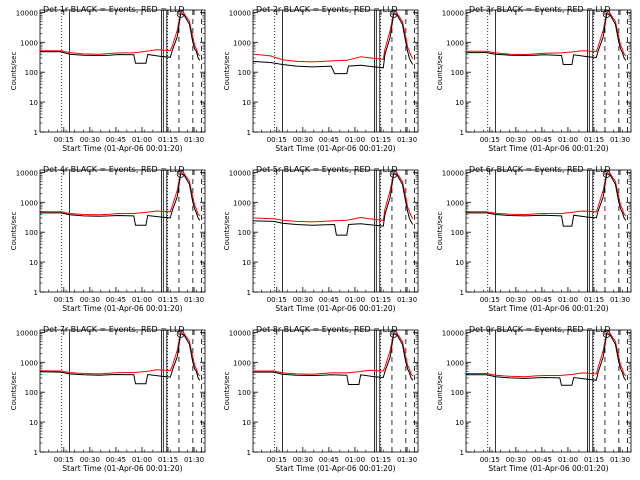 This screenshot has width=640, height=480. Describe the element at coordinates (114, 9) in the screenshot. I see `panel-title: Det 1r BLACK = Events, RED = LLD` at that location.